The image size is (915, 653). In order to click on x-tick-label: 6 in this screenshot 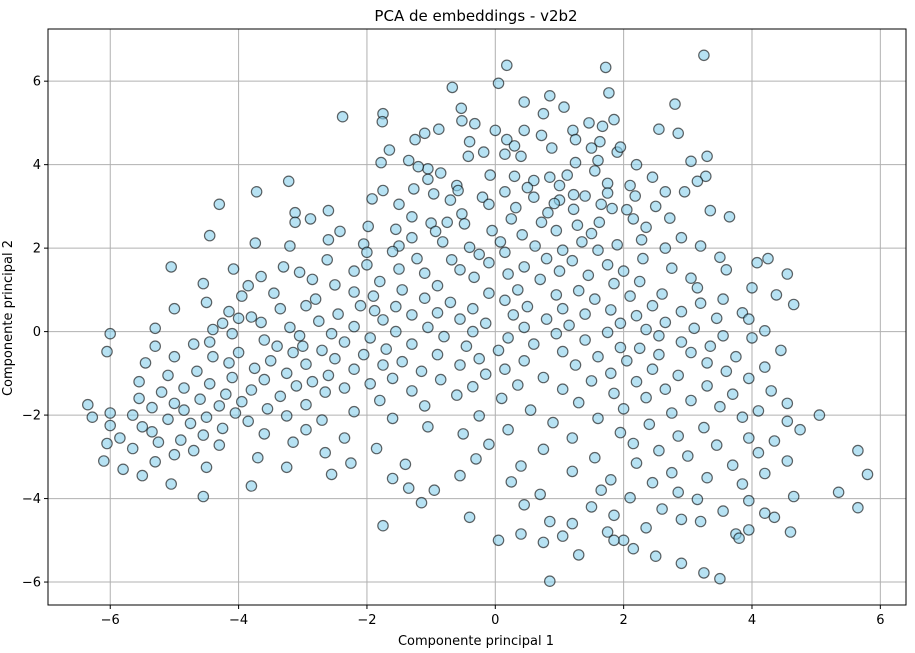, I will do `click(880, 620)`.